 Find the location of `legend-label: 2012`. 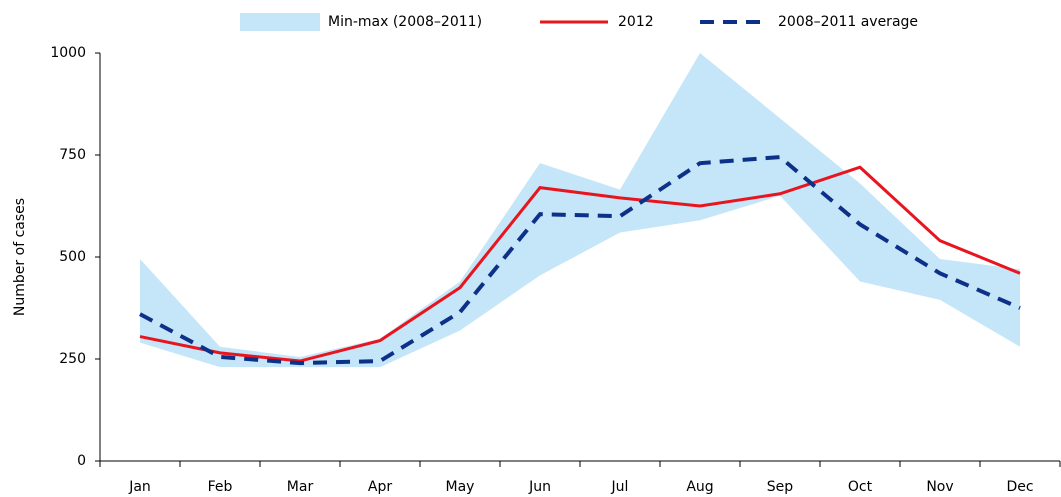

legend-label: 2012 is located at coordinates (636, 22).